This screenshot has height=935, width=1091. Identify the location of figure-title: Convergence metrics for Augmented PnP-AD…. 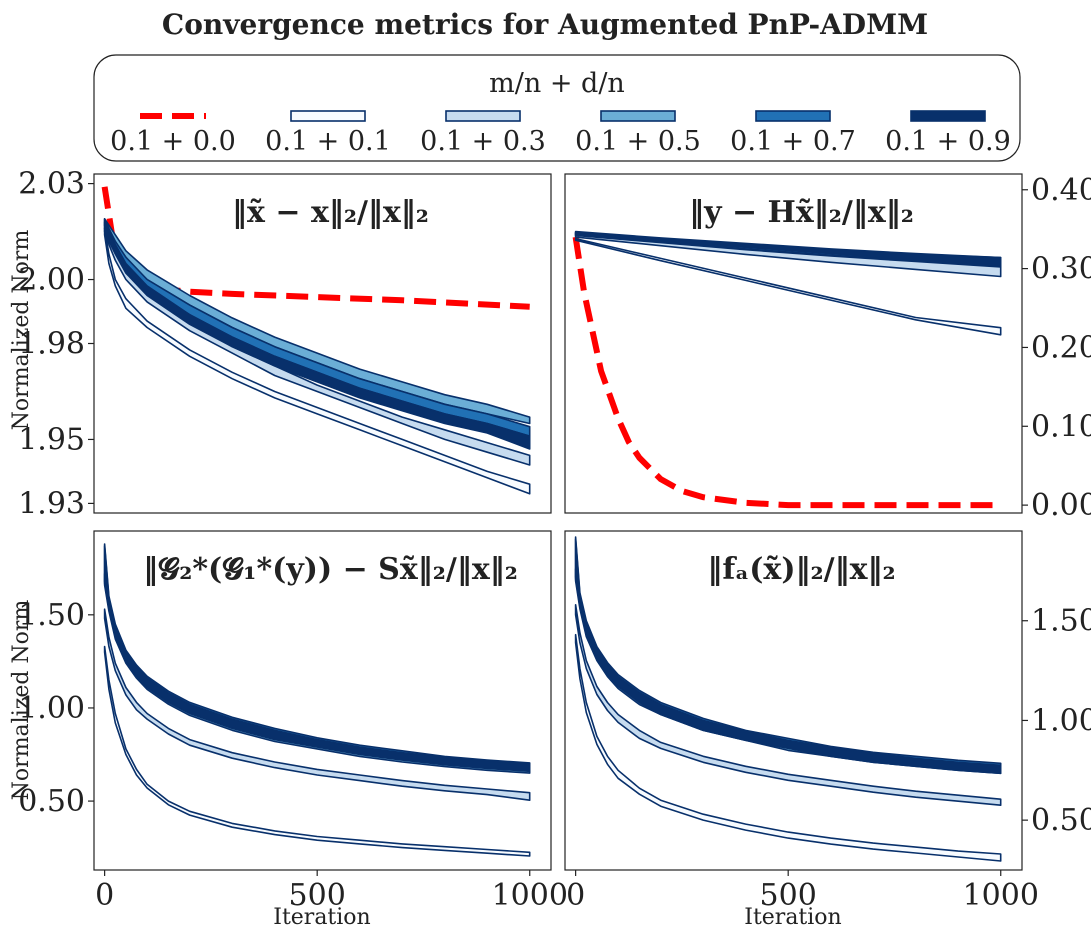
(545, 24).